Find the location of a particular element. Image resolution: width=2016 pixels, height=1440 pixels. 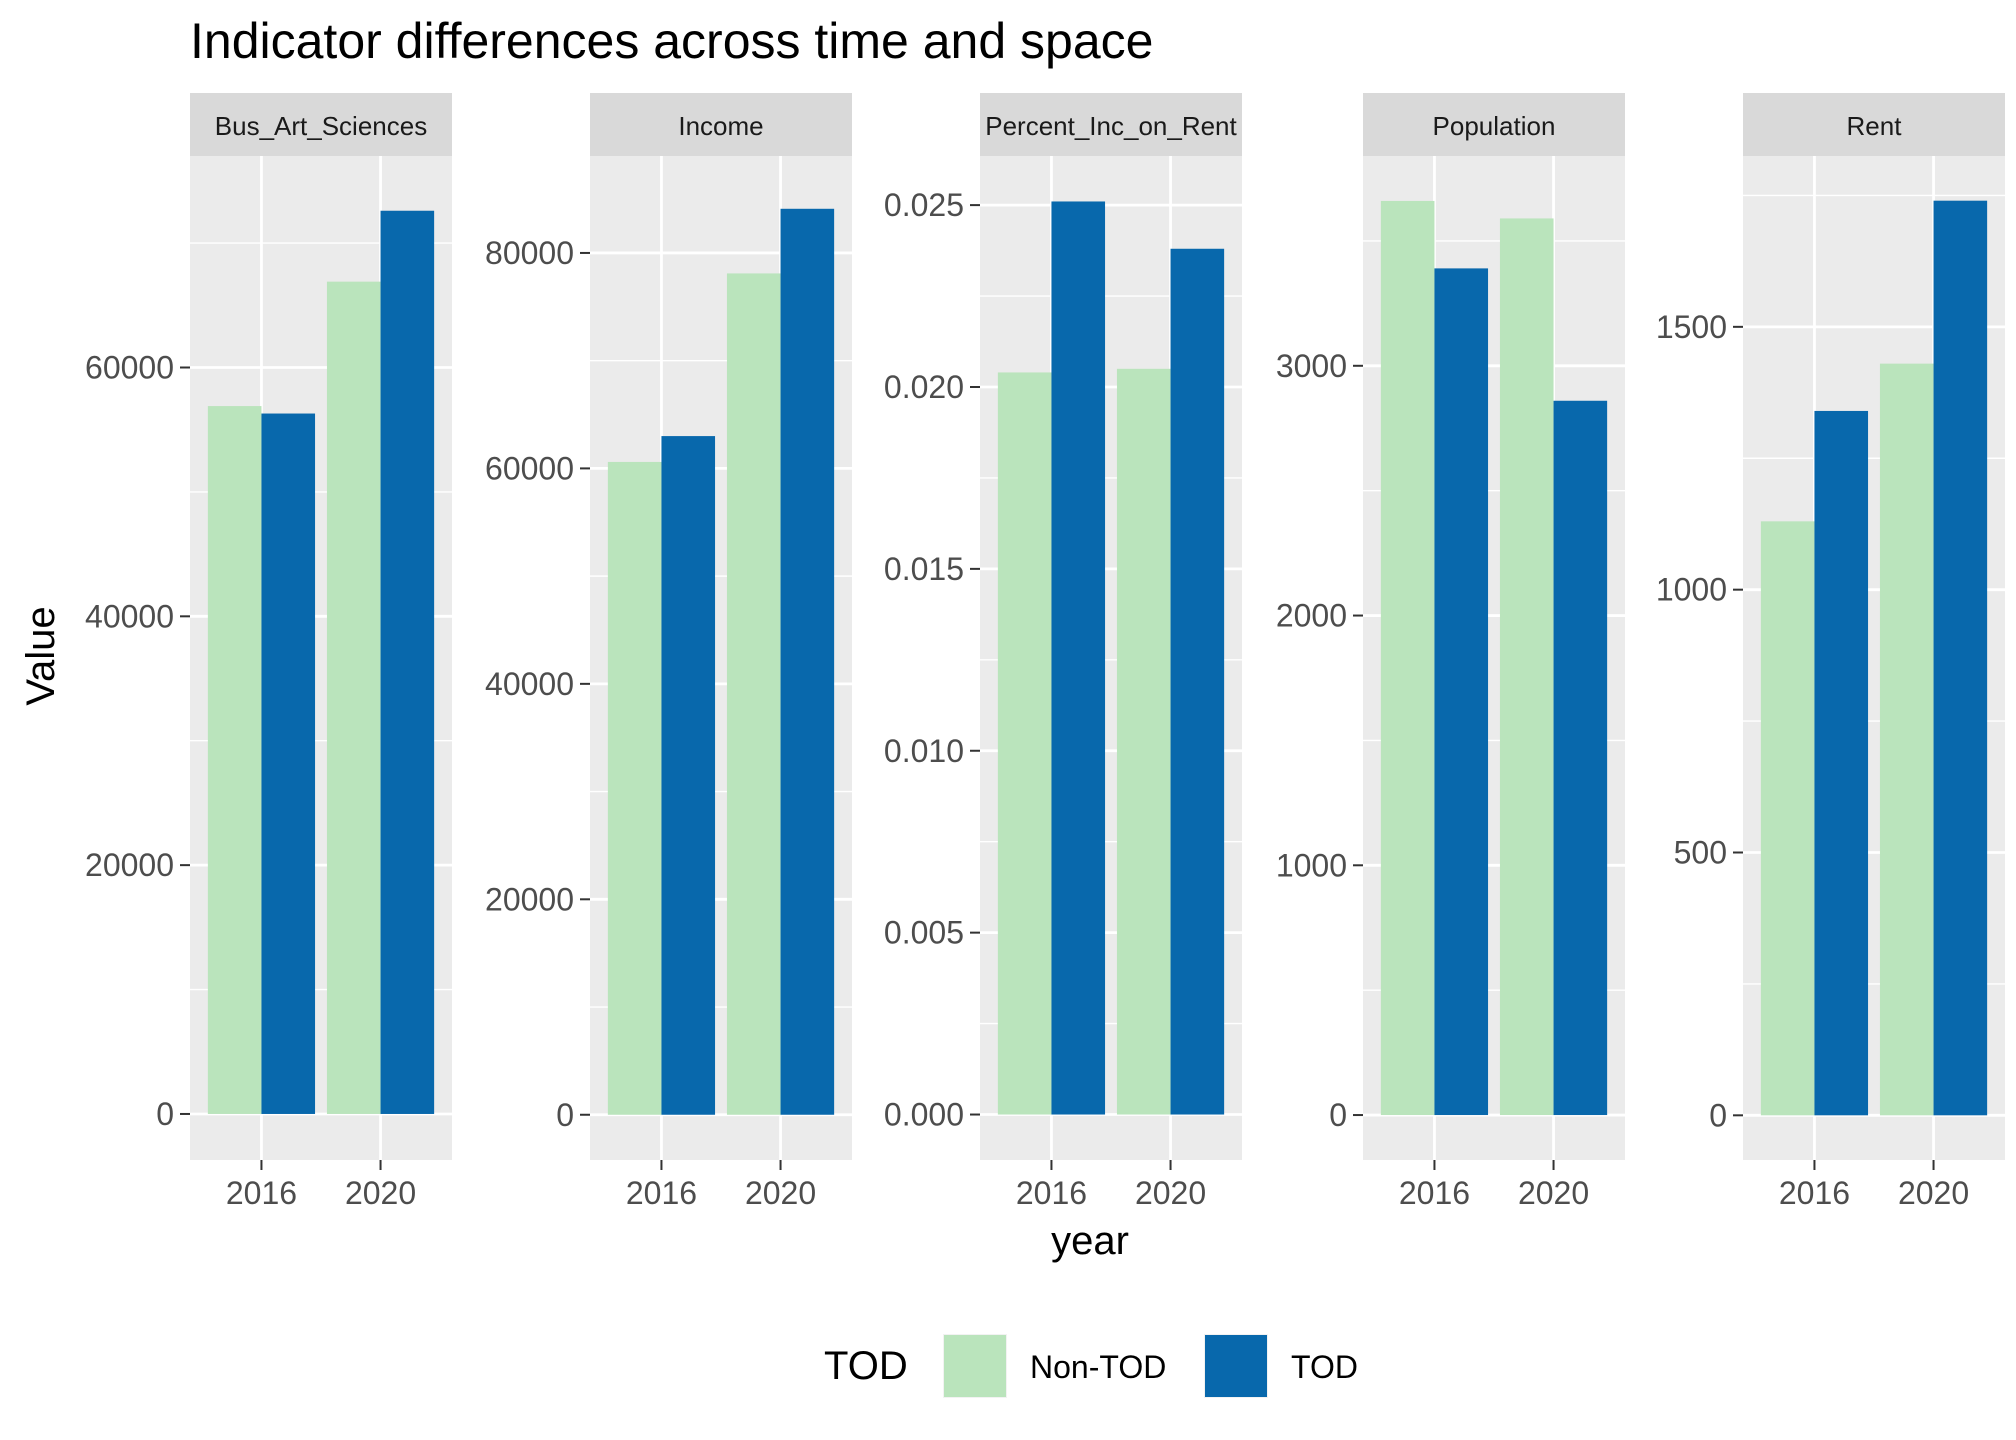

bar-income-non-tod-2020 is located at coordinates (753, 694).